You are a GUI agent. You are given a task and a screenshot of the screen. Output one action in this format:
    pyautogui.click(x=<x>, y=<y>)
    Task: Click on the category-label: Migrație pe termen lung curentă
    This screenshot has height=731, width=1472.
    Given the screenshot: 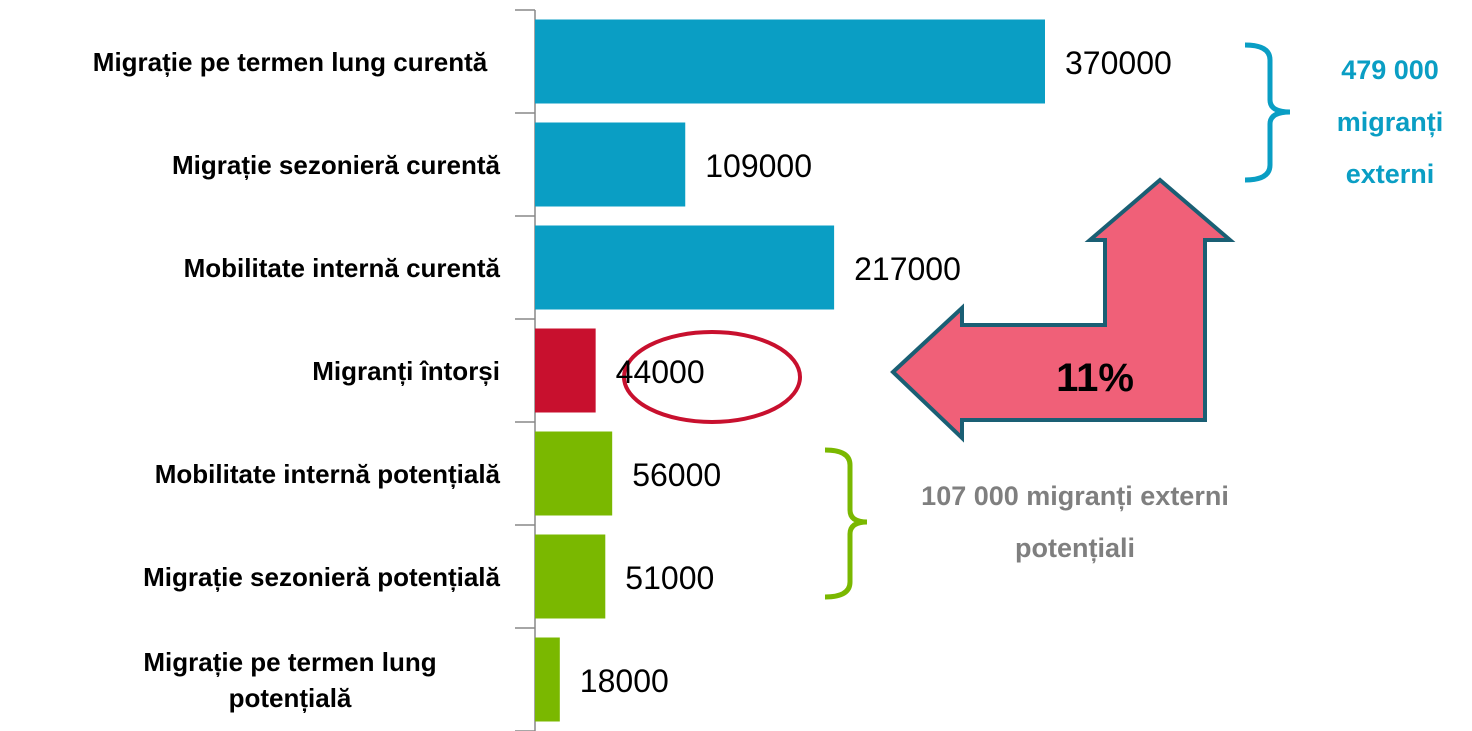 What is the action you would take?
    pyautogui.click(x=290, y=61)
    